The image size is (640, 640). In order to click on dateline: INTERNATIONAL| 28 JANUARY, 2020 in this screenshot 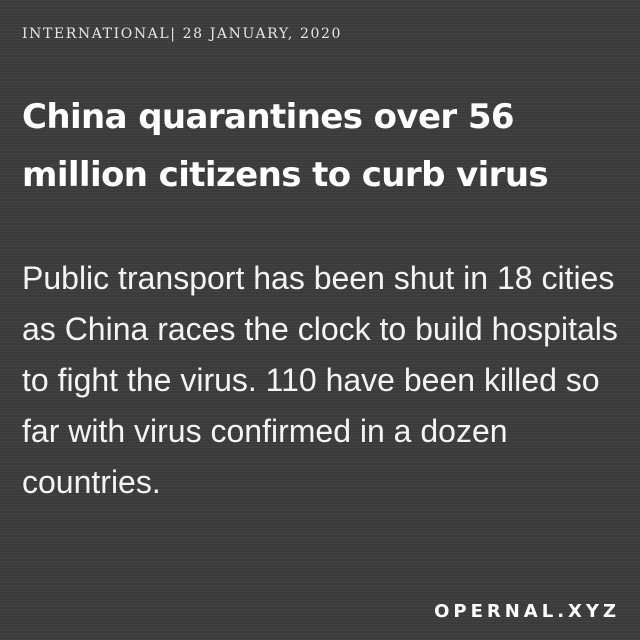, I will do `click(182, 34)`.